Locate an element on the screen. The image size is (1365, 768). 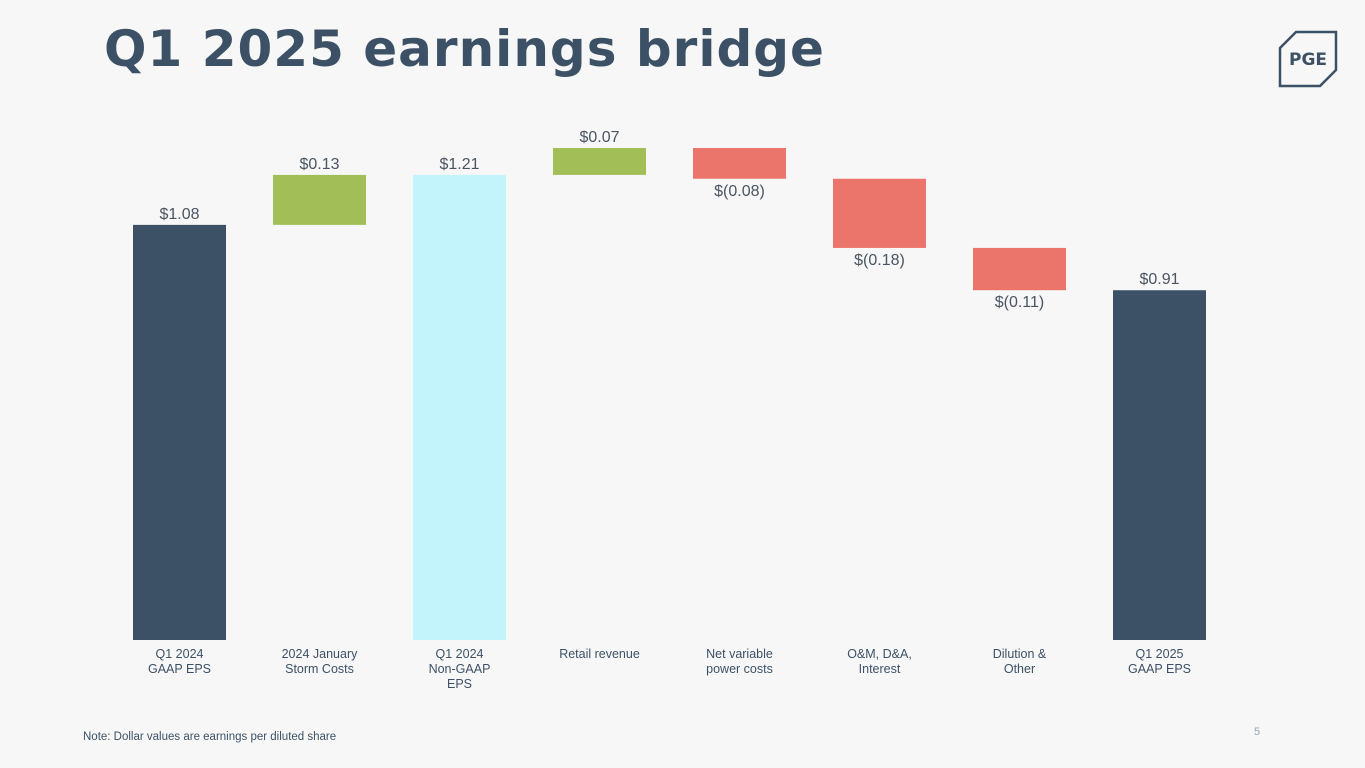
bar-4-decrease is located at coordinates (739, 163).